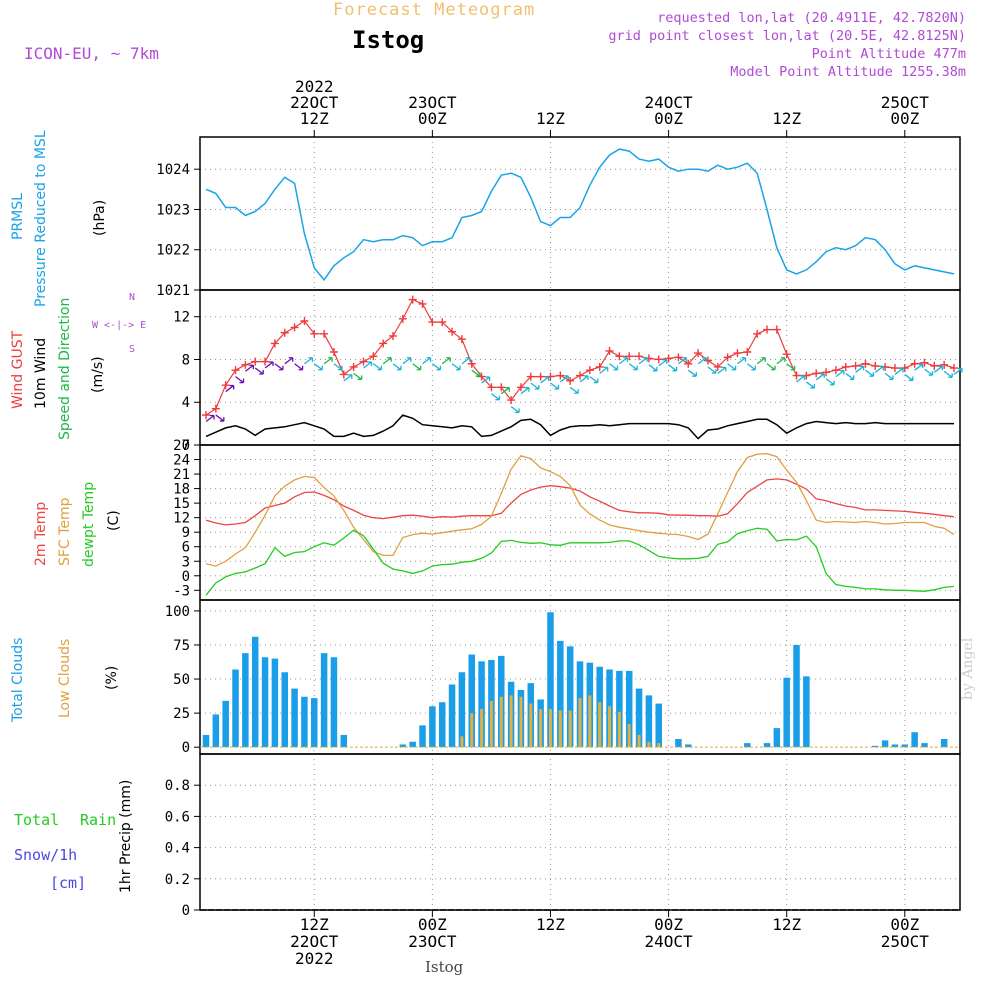 The width and height of the screenshot is (1000, 1000). What do you see at coordinates (558, 217) in the screenshot?
I see `panel-pressure: 1021 1022 1023 1024` at bounding box center [558, 217].